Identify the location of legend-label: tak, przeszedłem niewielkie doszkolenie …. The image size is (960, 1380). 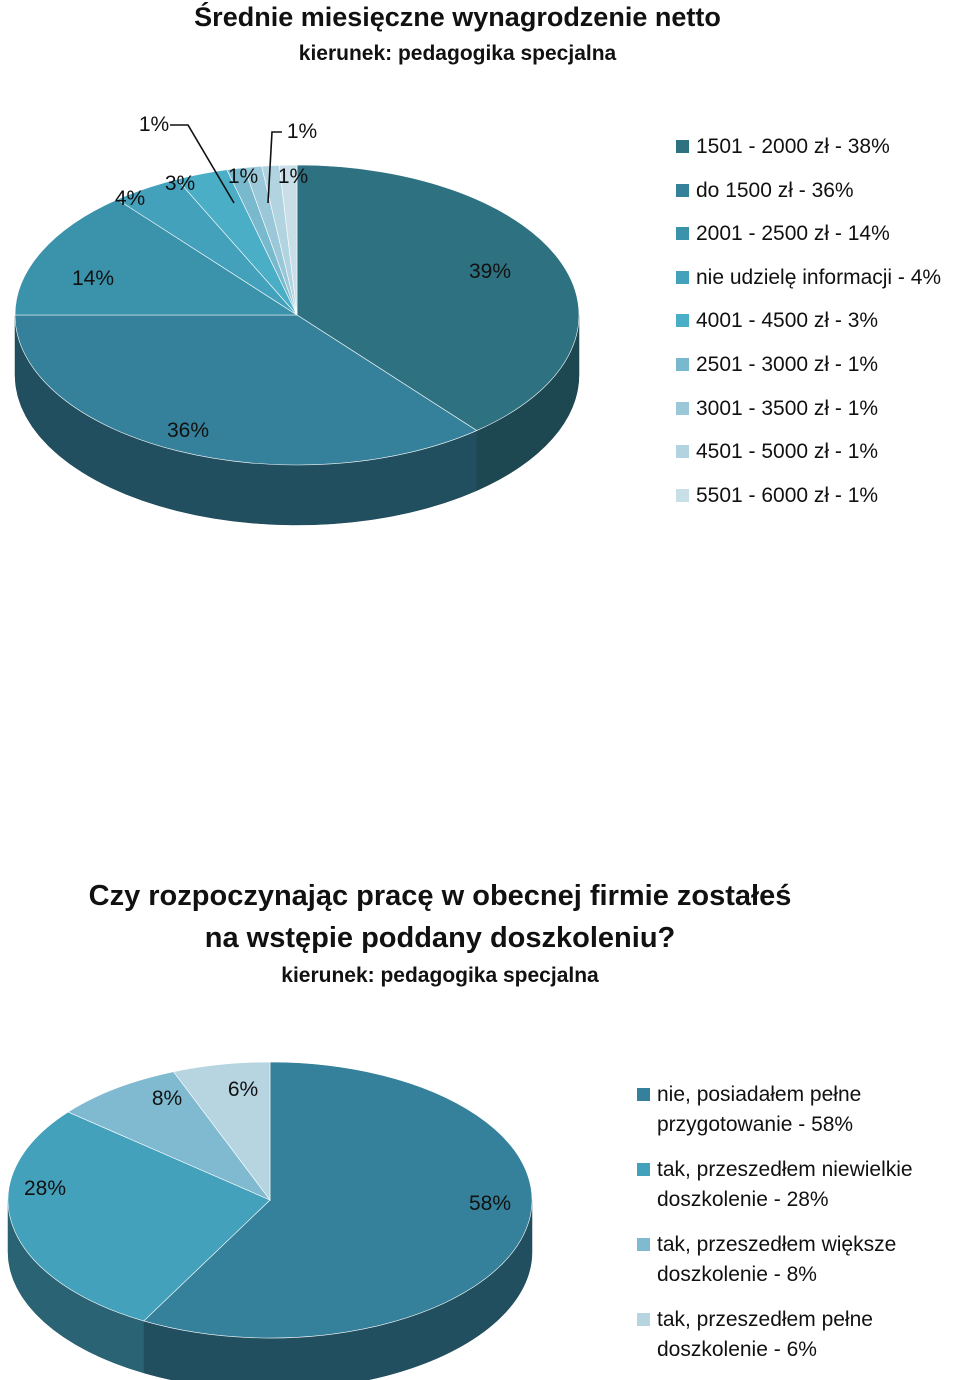
(785, 1184).